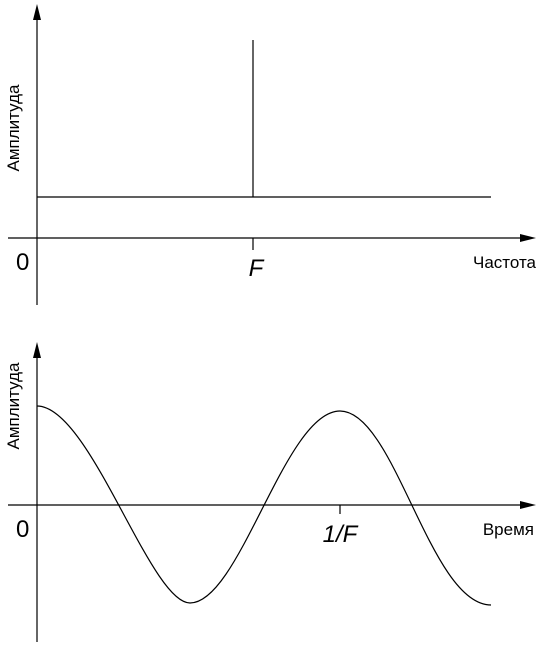 The width and height of the screenshot is (540, 646). I want to click on bottom-y-axis-arrow, so click(37, 350).